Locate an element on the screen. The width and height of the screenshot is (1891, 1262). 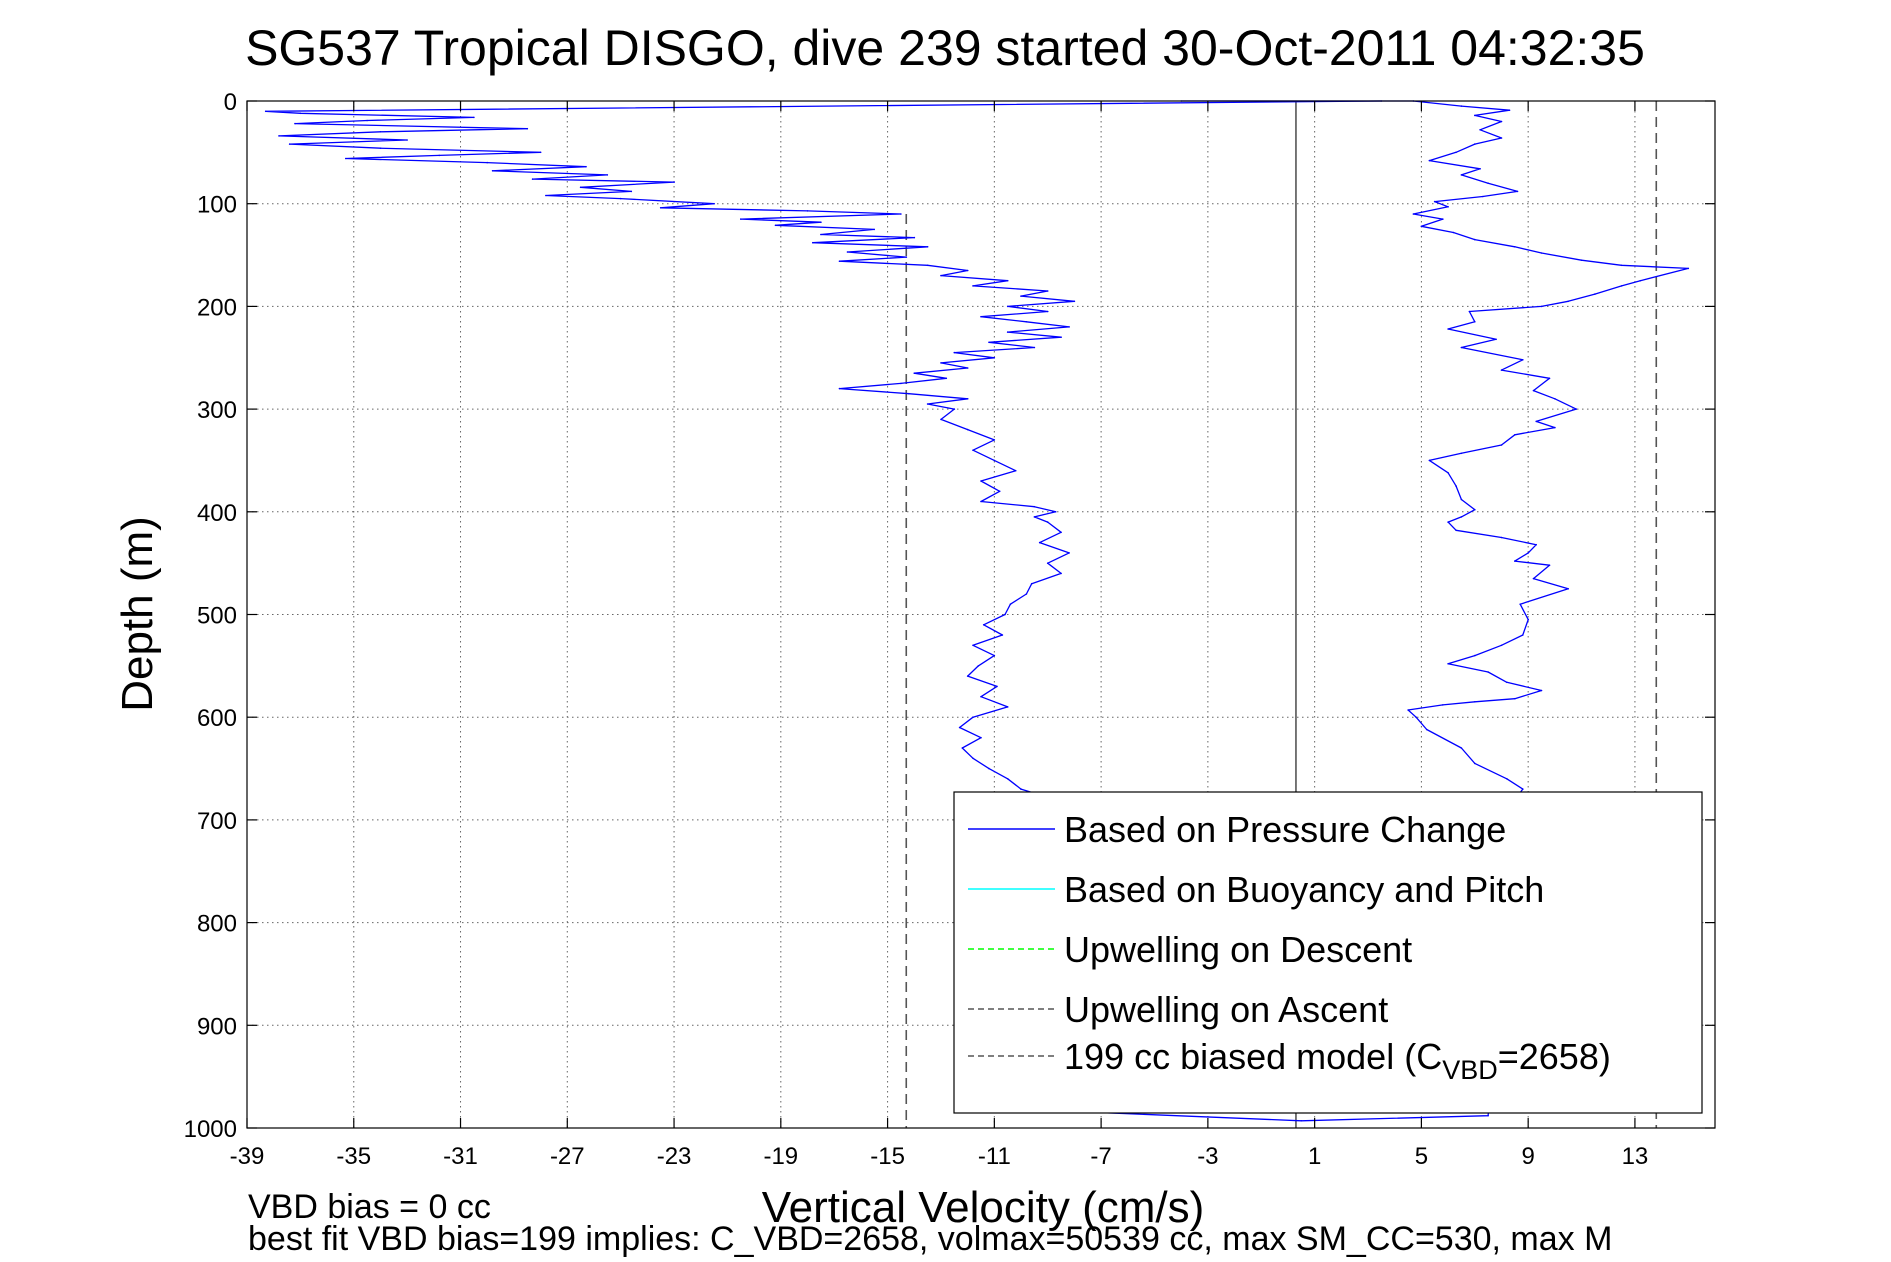
x-tick-label: -19 is located at coordinates (780, 1156).